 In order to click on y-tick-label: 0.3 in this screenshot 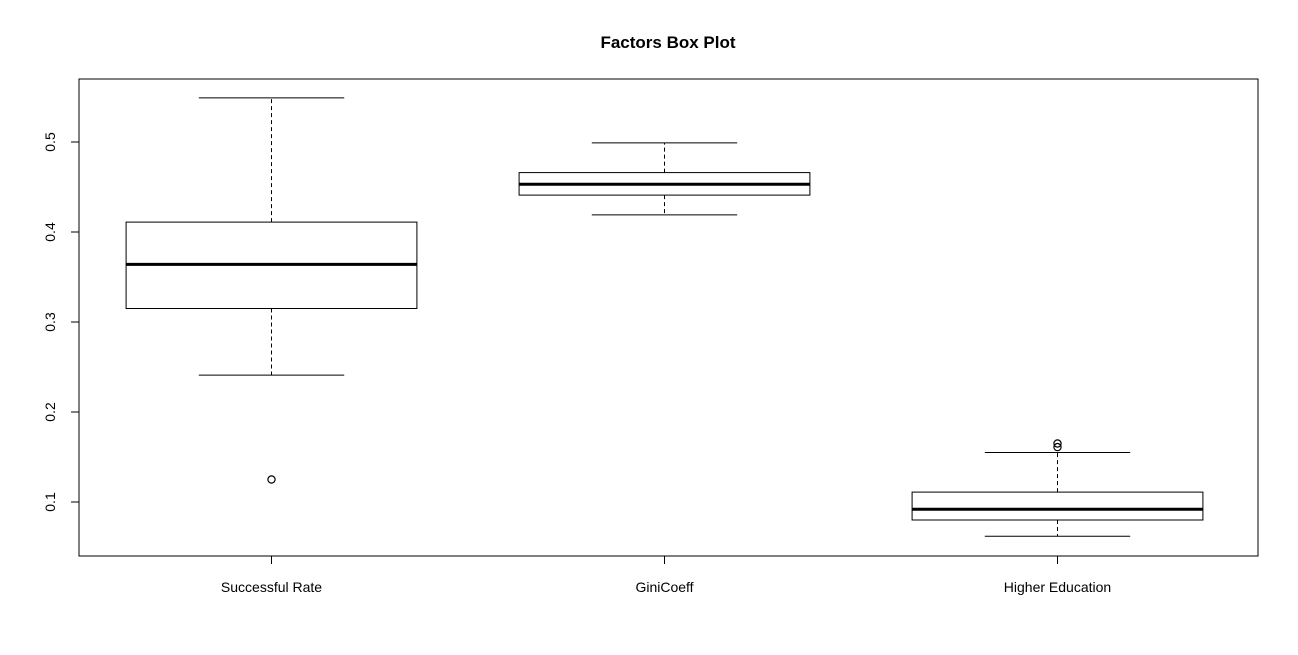, I will do `click(50, 322)`.